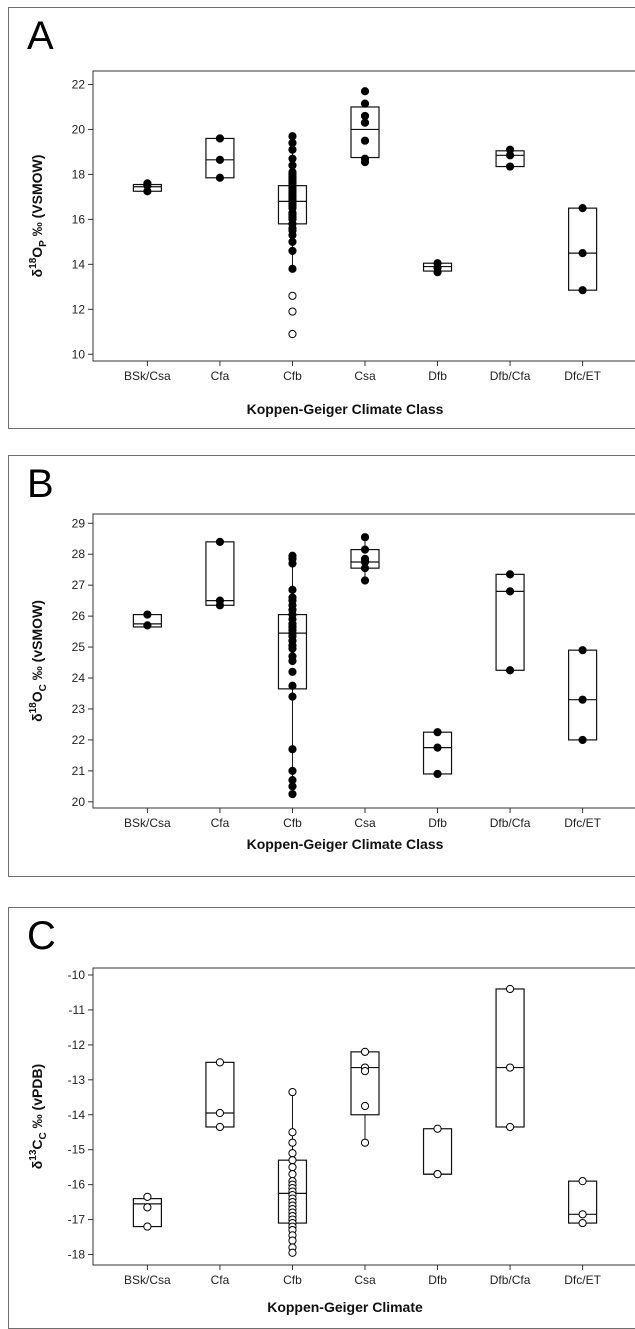 This screenshot has width=635, height=1329. I want to click on x-axis-title: Koppen-Geiger Climate Class, so click(345, 409).